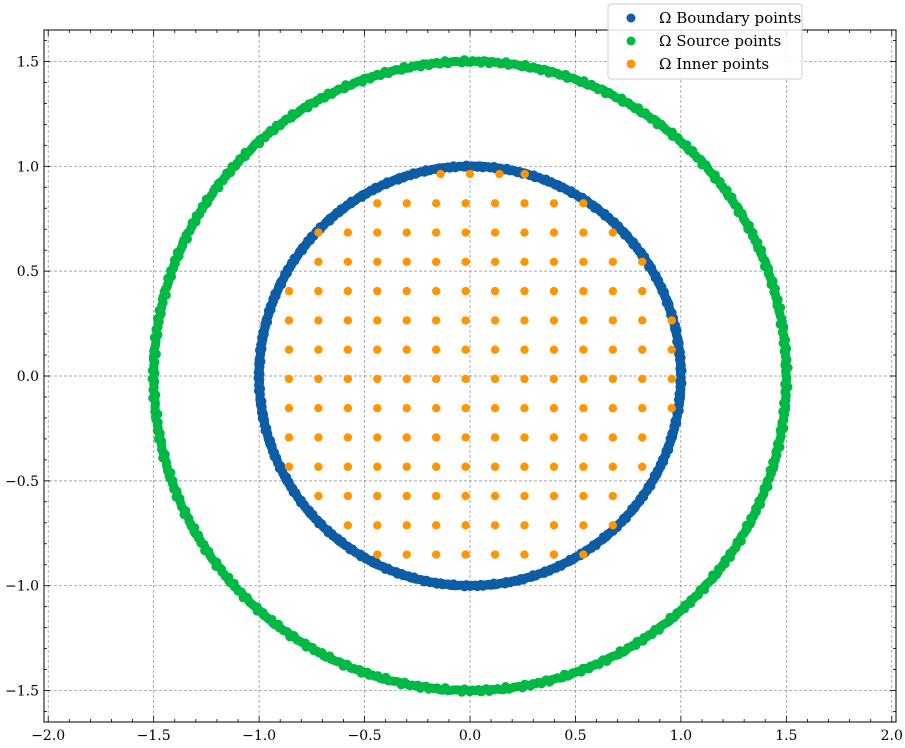  What do you see at coordinates (28, 272) in the screenshot?
I see `y-tick-label-4: 0.5` at bounding box center [28, 272].